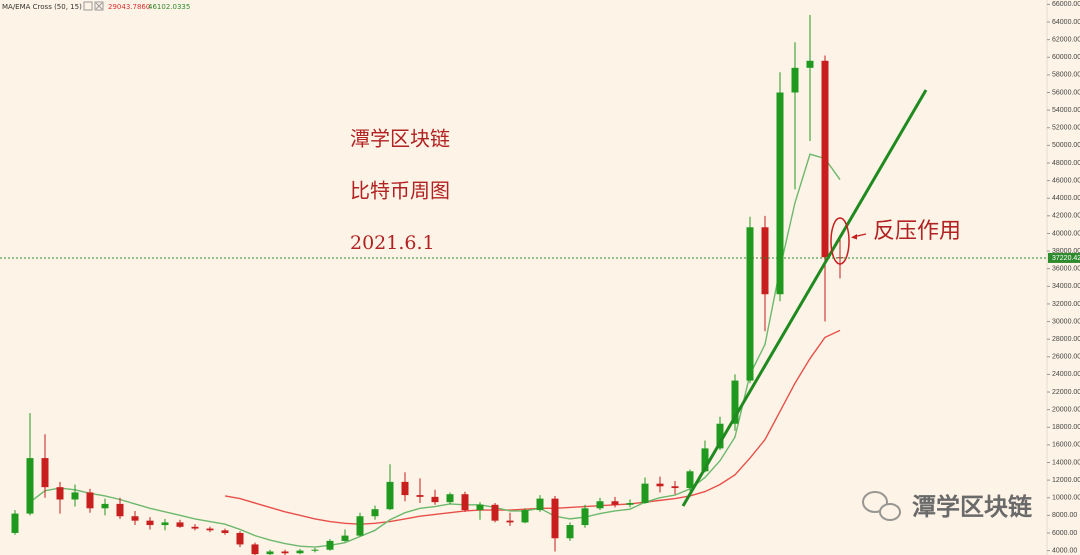 The width and height of the screenshot is (1080, 555). I want to click on last-price-box, so click(1064, 257).